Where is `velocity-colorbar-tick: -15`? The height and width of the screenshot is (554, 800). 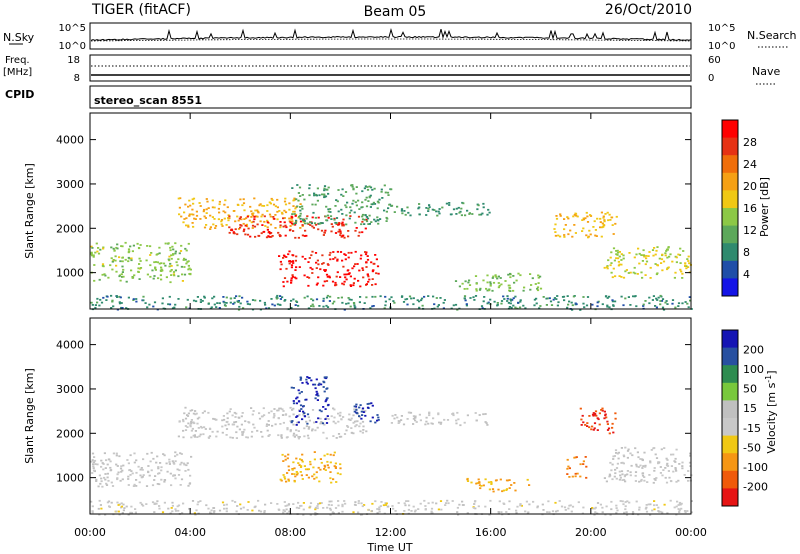 velocity-colorbar-tick: -15 is located at coordinates (752, 428).